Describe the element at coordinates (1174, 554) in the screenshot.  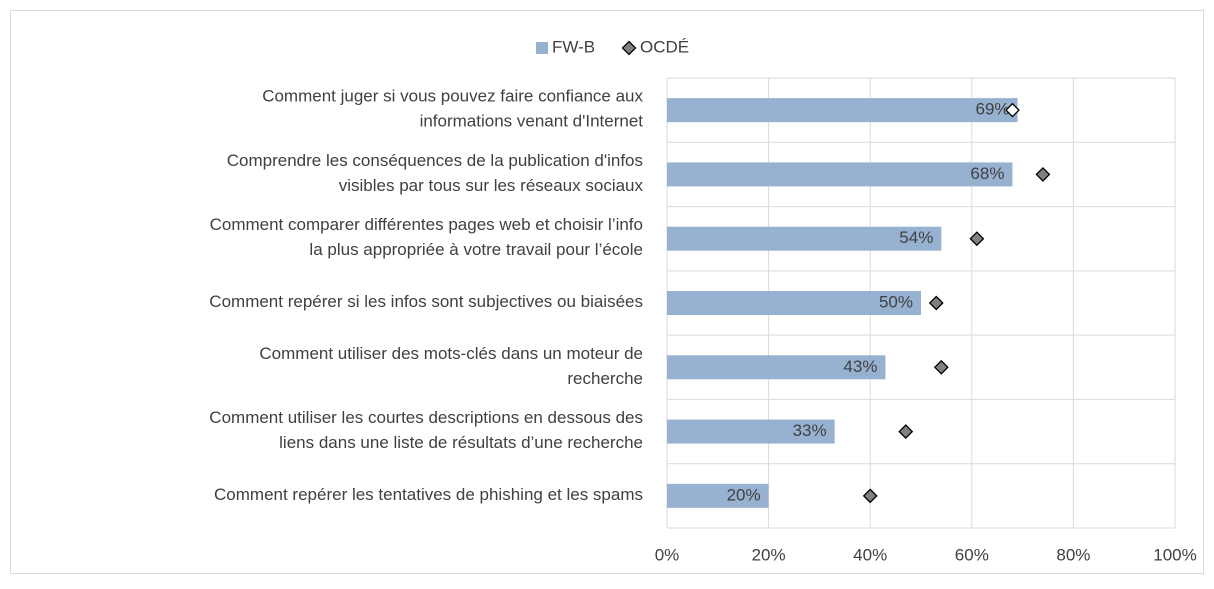
I see `x-tick-label: 100%` at that location.